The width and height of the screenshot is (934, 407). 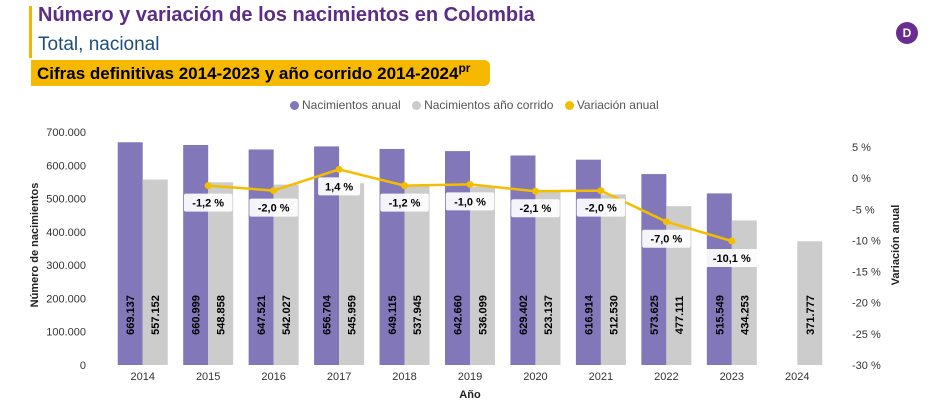 I want to click on bar-label-corrido: 512.530, so click(x=614, y=315).